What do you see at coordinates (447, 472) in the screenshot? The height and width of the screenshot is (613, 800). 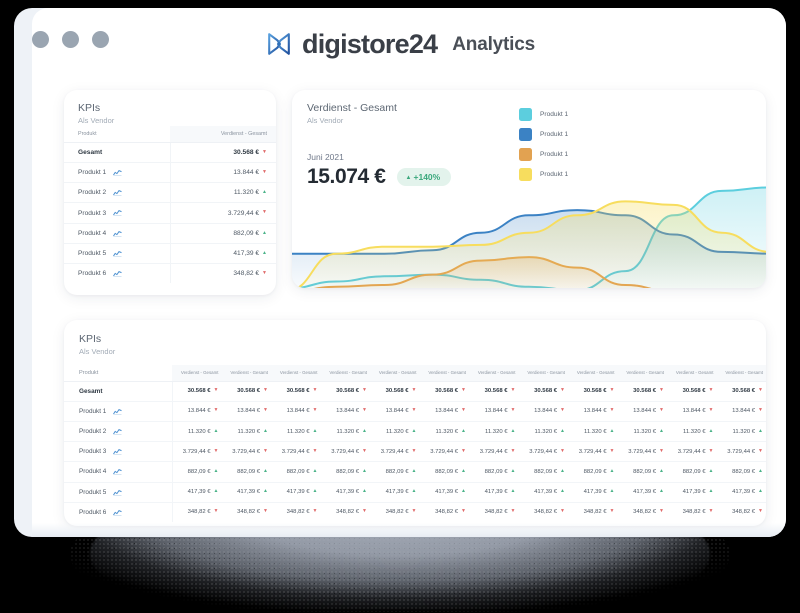 I see `row-value: 882,09 €` at bounding box center [447, 472].